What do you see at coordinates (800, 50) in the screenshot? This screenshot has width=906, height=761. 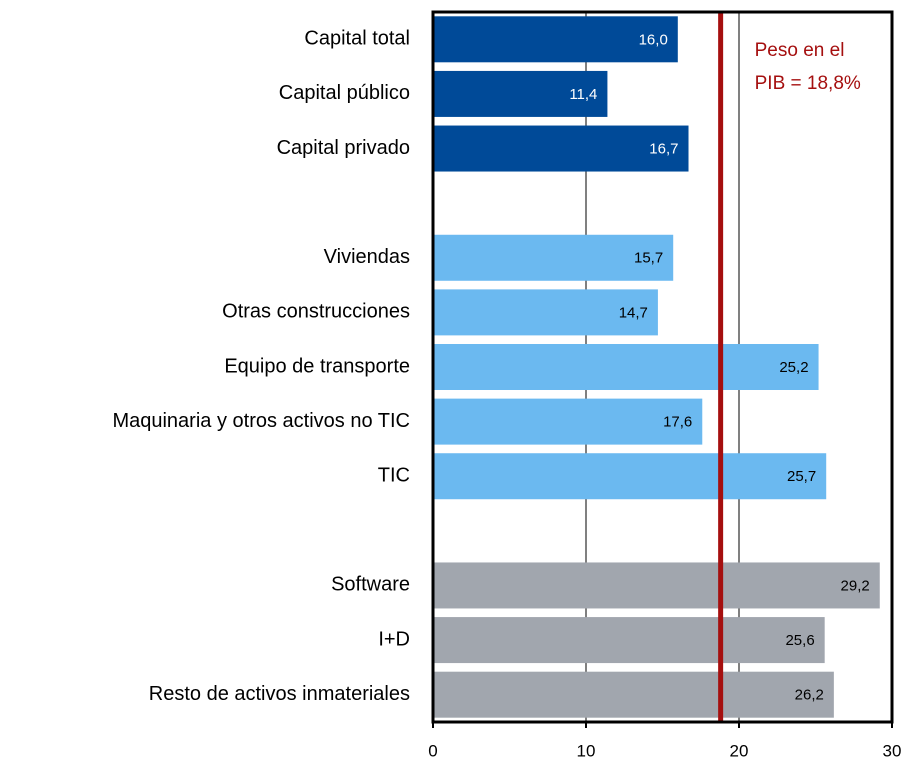 I see `reference-label: Peso en el` at bounding box center [800, 50].